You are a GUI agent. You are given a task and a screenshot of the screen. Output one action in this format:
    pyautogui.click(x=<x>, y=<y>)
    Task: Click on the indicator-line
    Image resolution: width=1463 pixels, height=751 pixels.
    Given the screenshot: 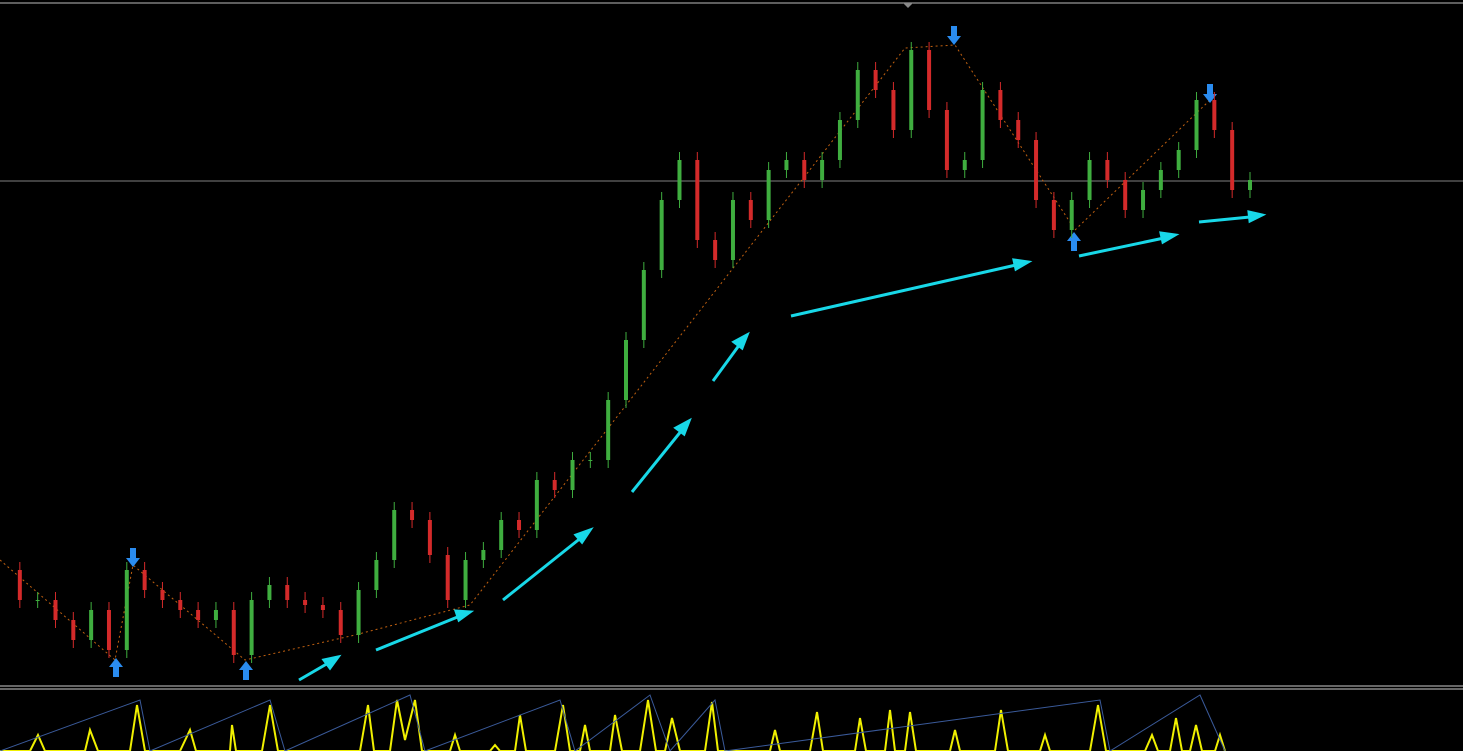 What is the action you would take?
    pyautogui.click(x=613, y=725)
    